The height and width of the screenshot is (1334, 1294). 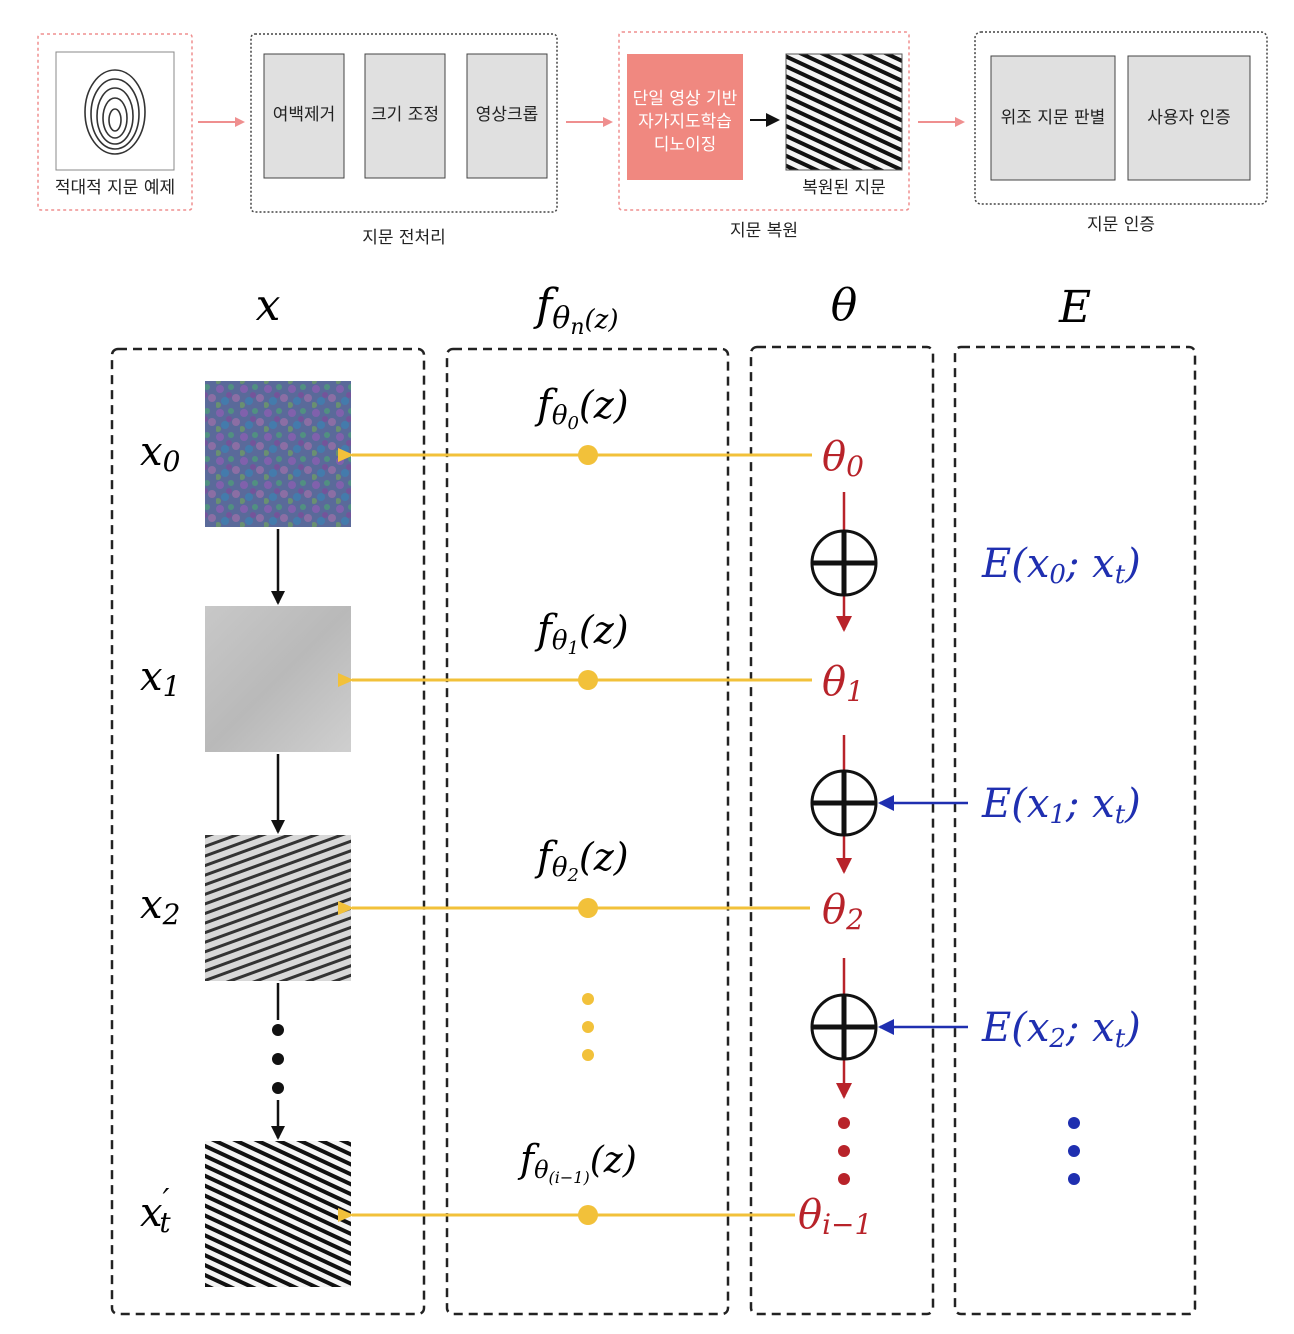 I want to click on E-label-0: E(x0; xt), so click(x=1061, y=565).